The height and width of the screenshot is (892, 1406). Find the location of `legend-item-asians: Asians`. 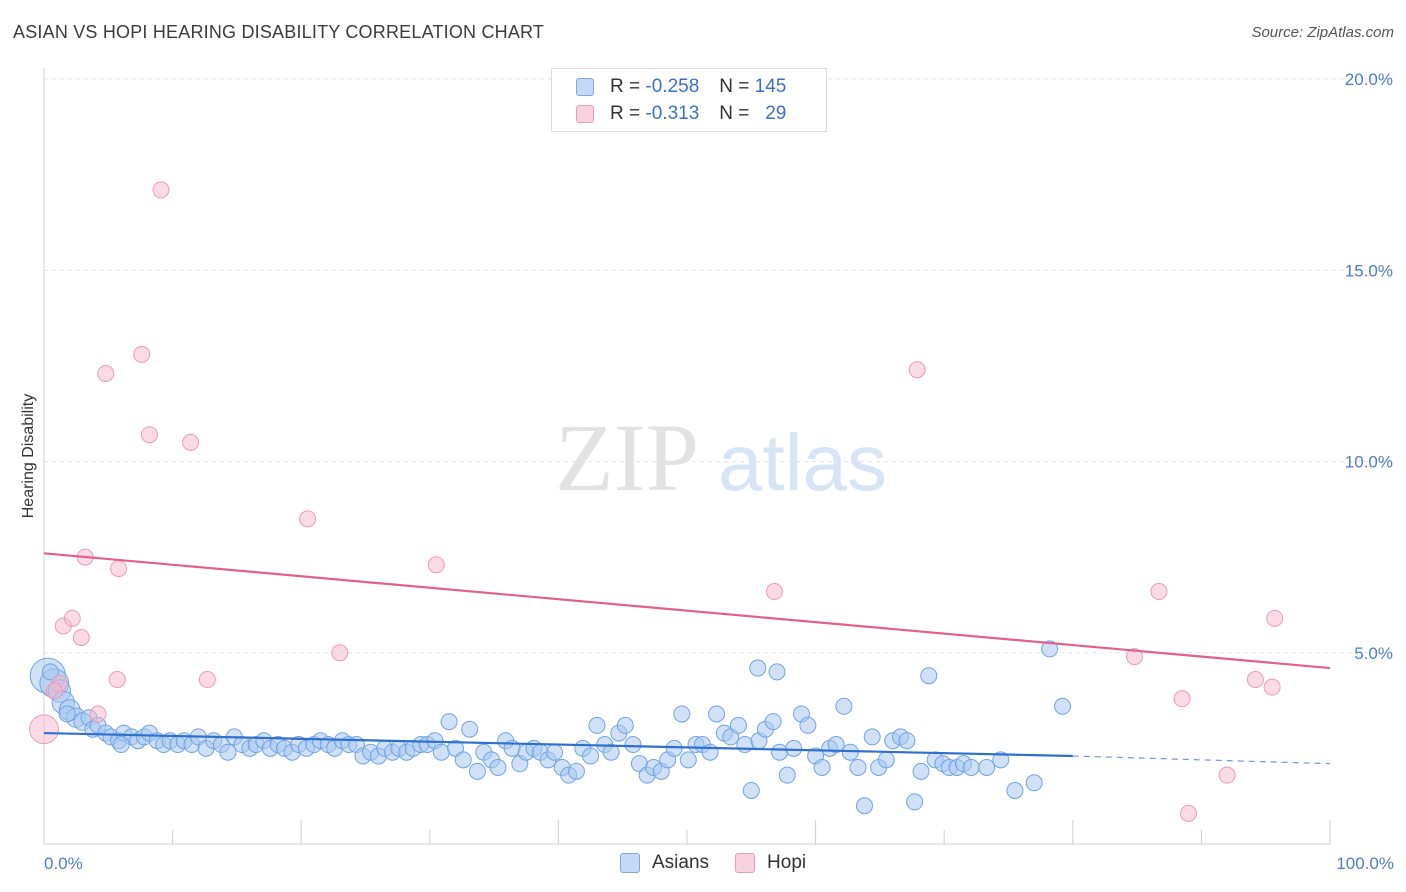

legend-item-asians: Asians is located at coordinates (664, 863).